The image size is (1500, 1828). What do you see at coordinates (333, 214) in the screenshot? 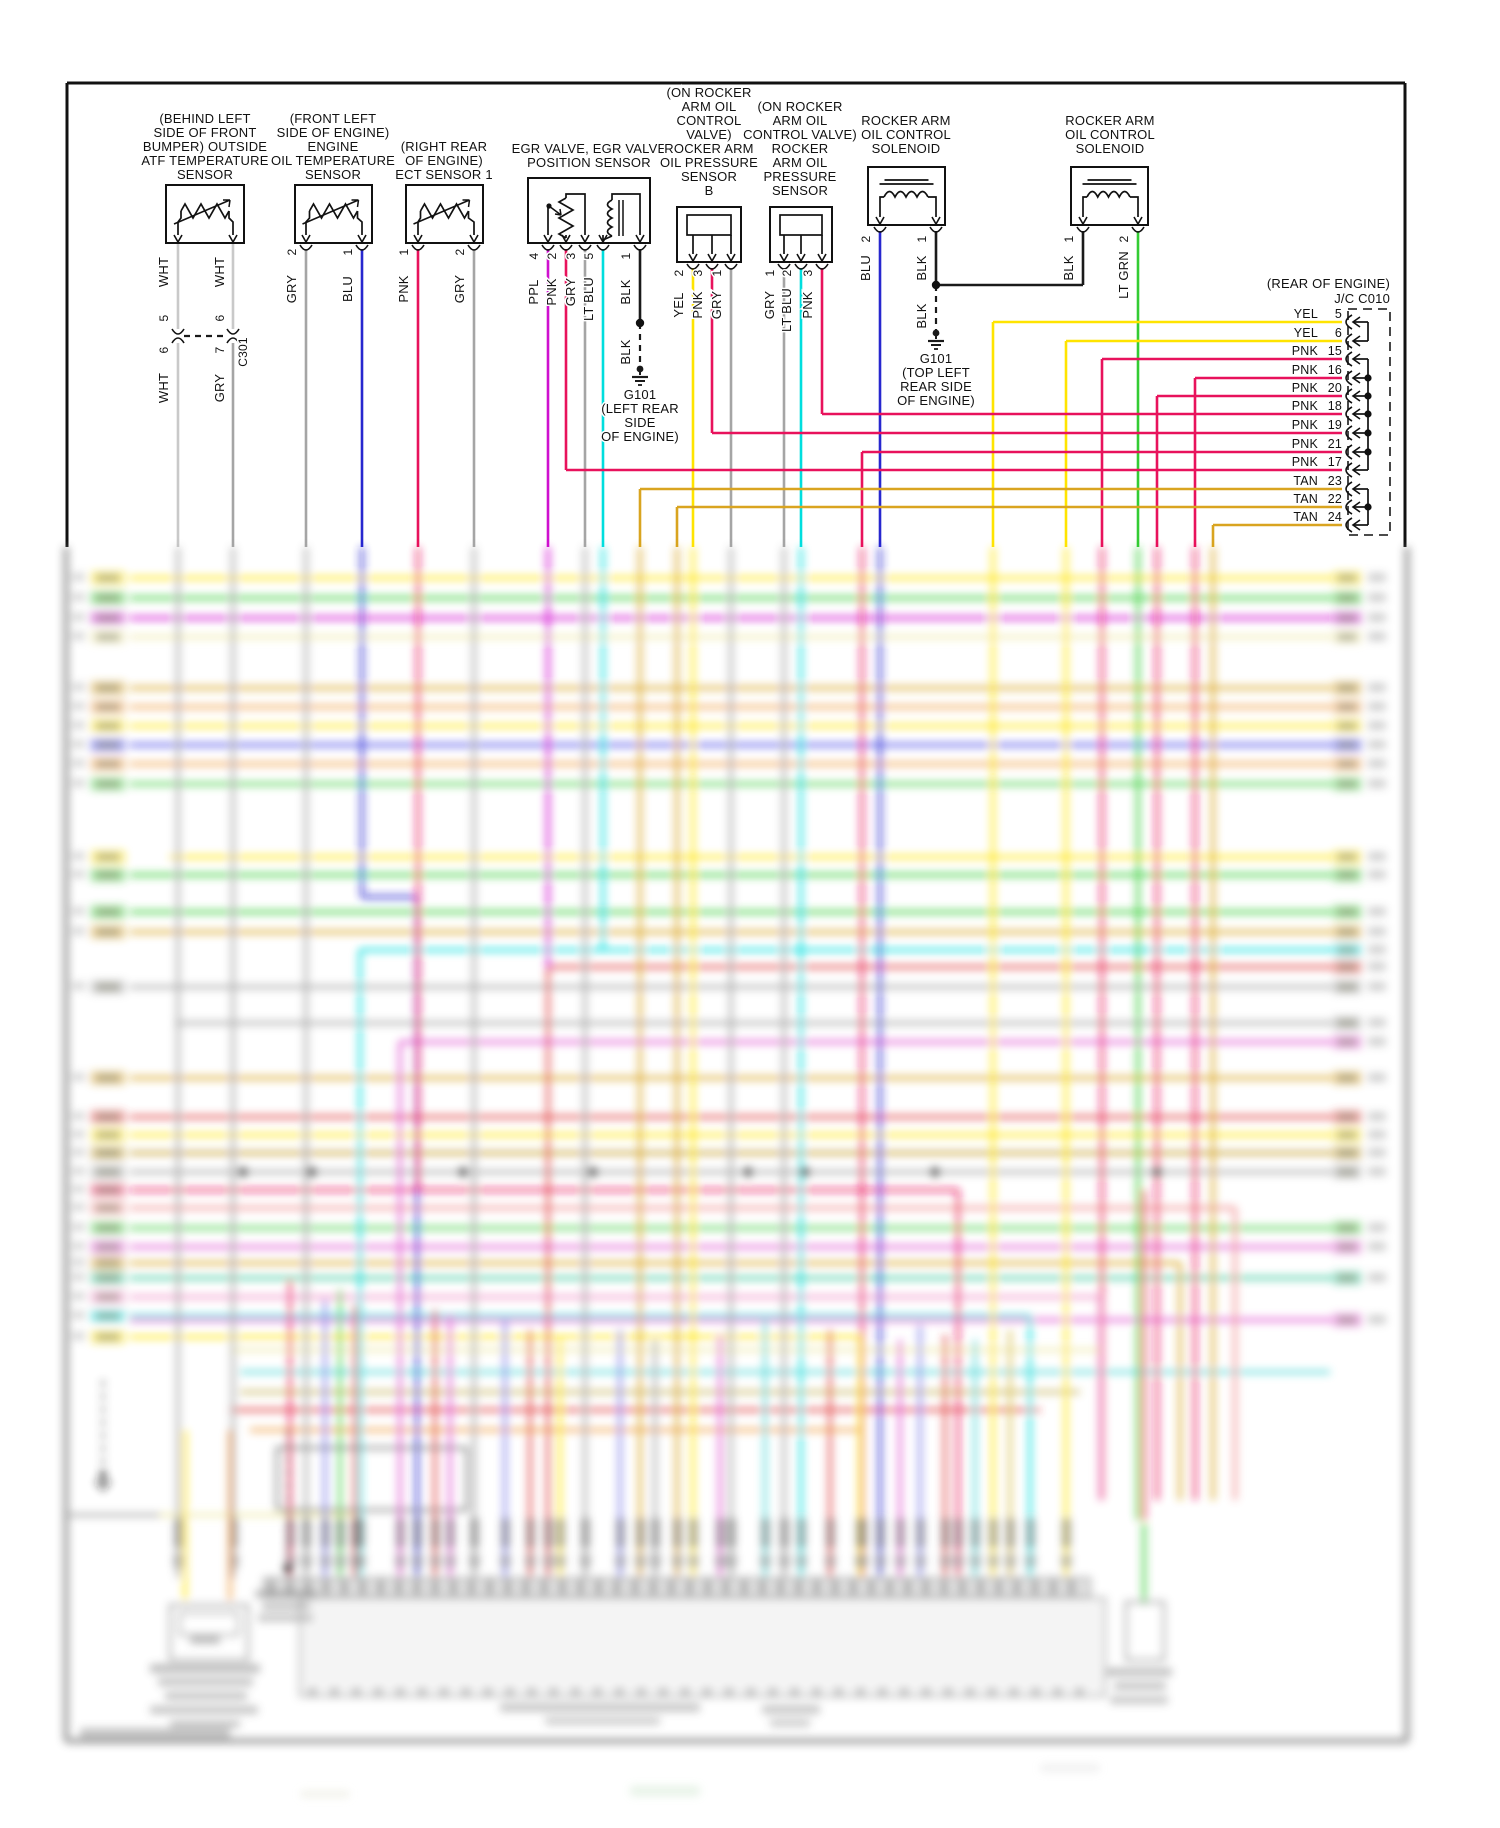
I see `engine-oil-temperature-sensor-box` at bounding box center [333, 214].